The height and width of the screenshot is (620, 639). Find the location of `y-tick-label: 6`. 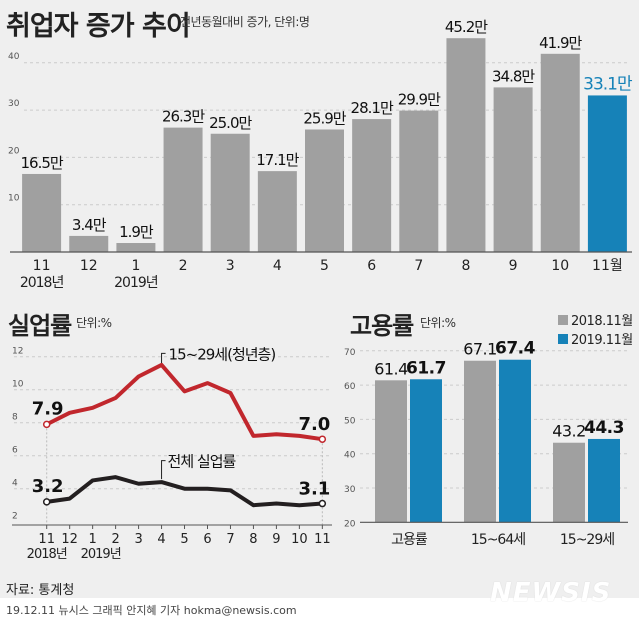

y-tick-label: 6 is located at coordinates (15, 451).